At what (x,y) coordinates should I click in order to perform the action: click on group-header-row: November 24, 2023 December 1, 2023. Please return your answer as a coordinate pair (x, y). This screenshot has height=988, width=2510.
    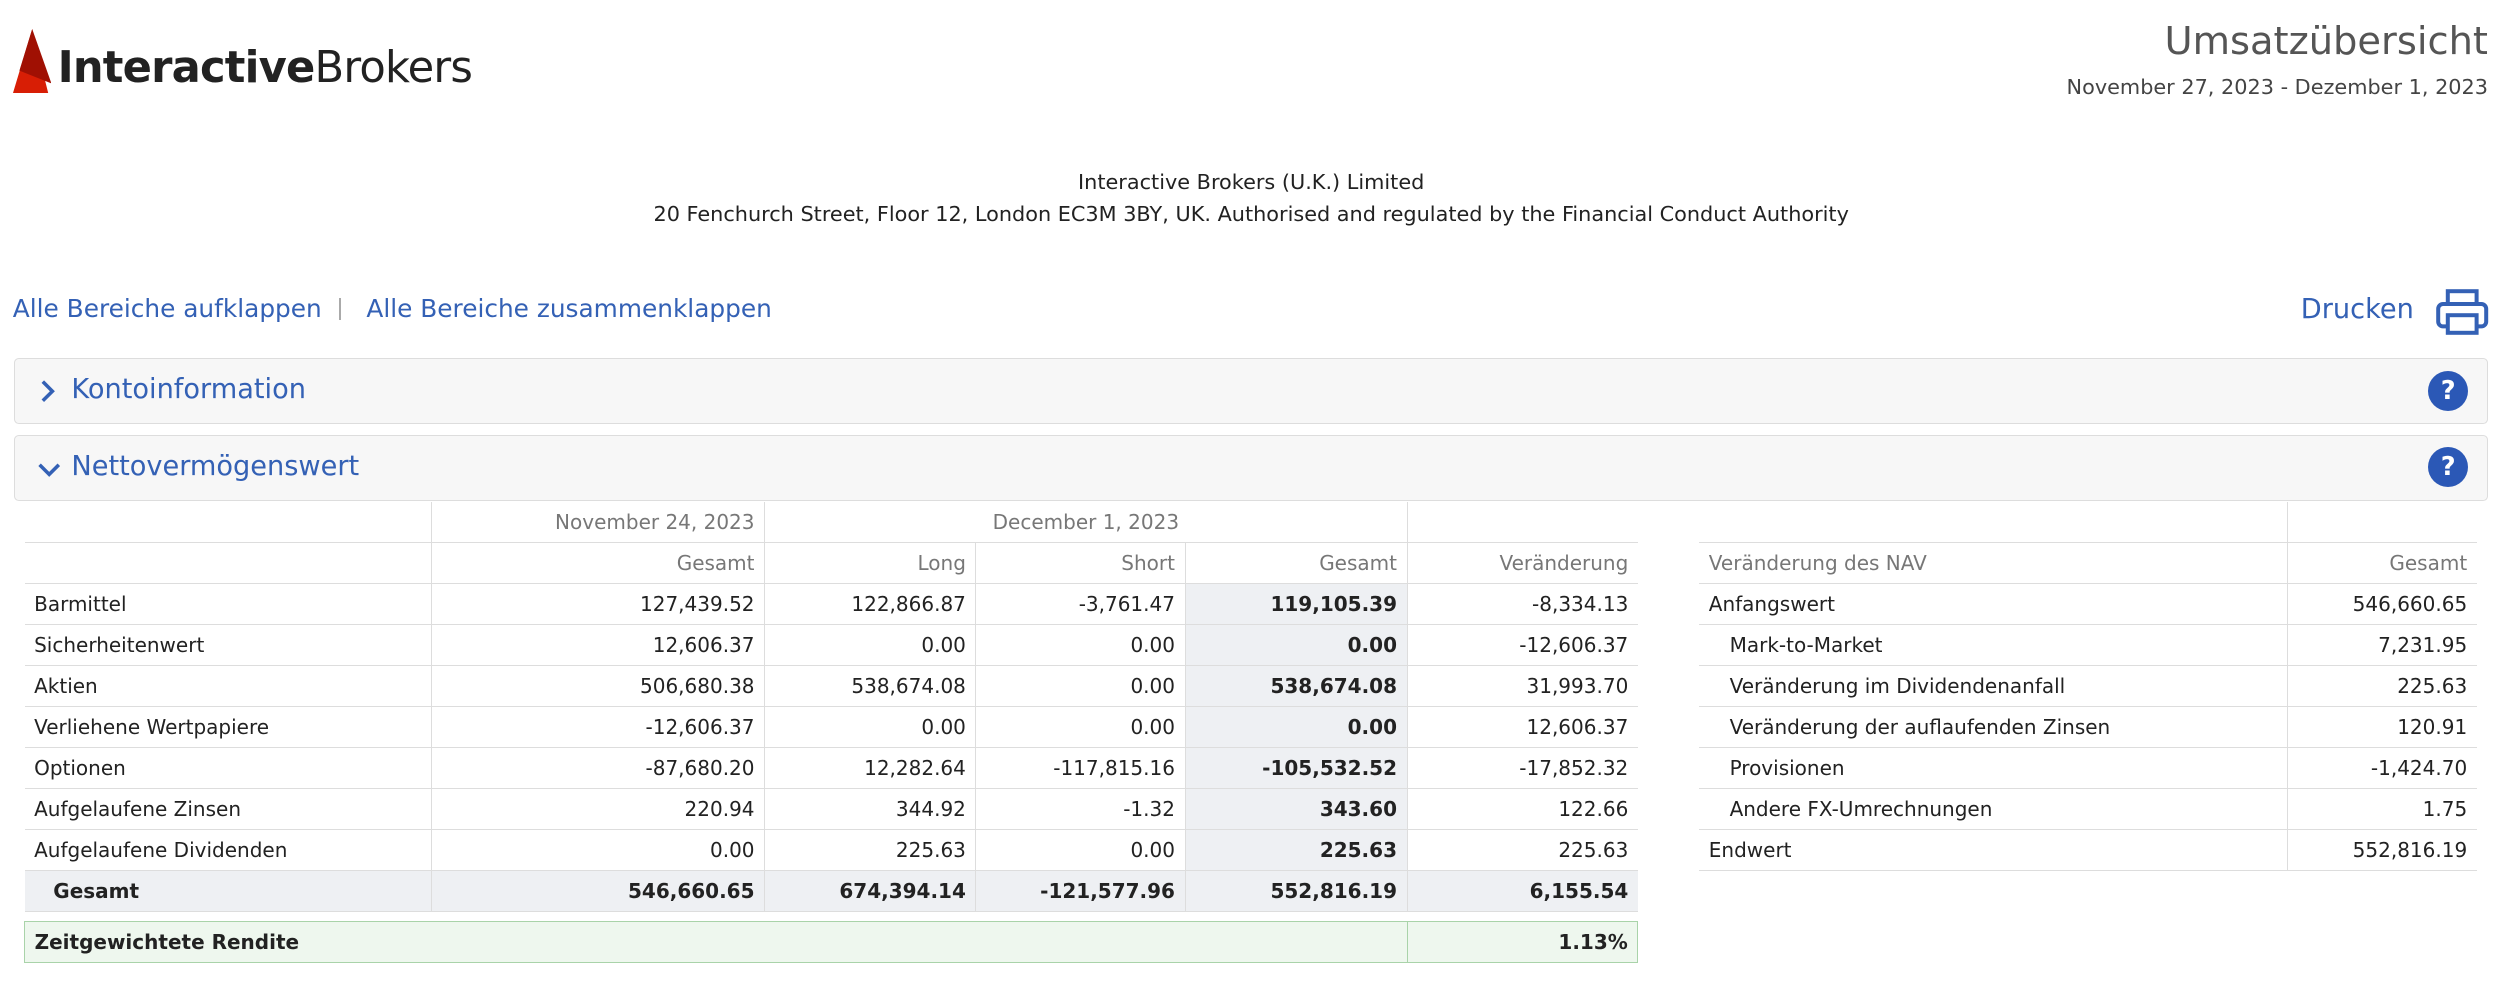
    Looking at the image, I should click on (831, 523).